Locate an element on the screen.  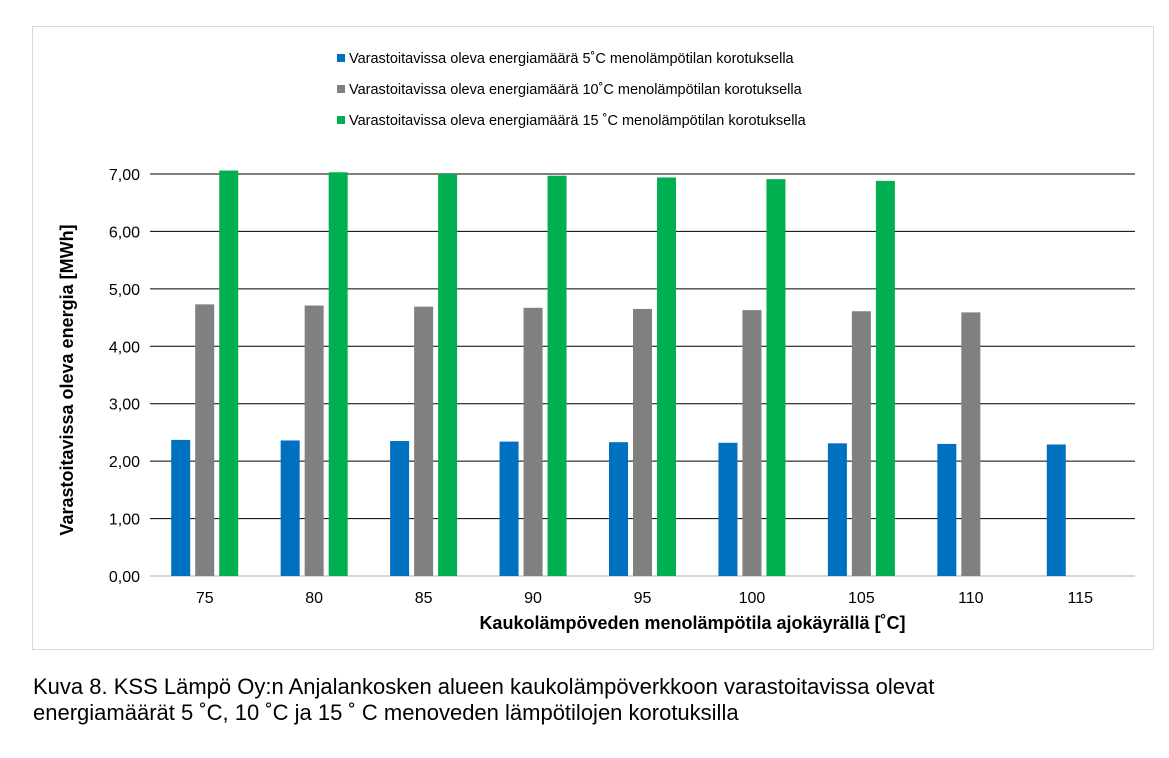
x-tick-label: 100 is located at coordinates (752, 598).